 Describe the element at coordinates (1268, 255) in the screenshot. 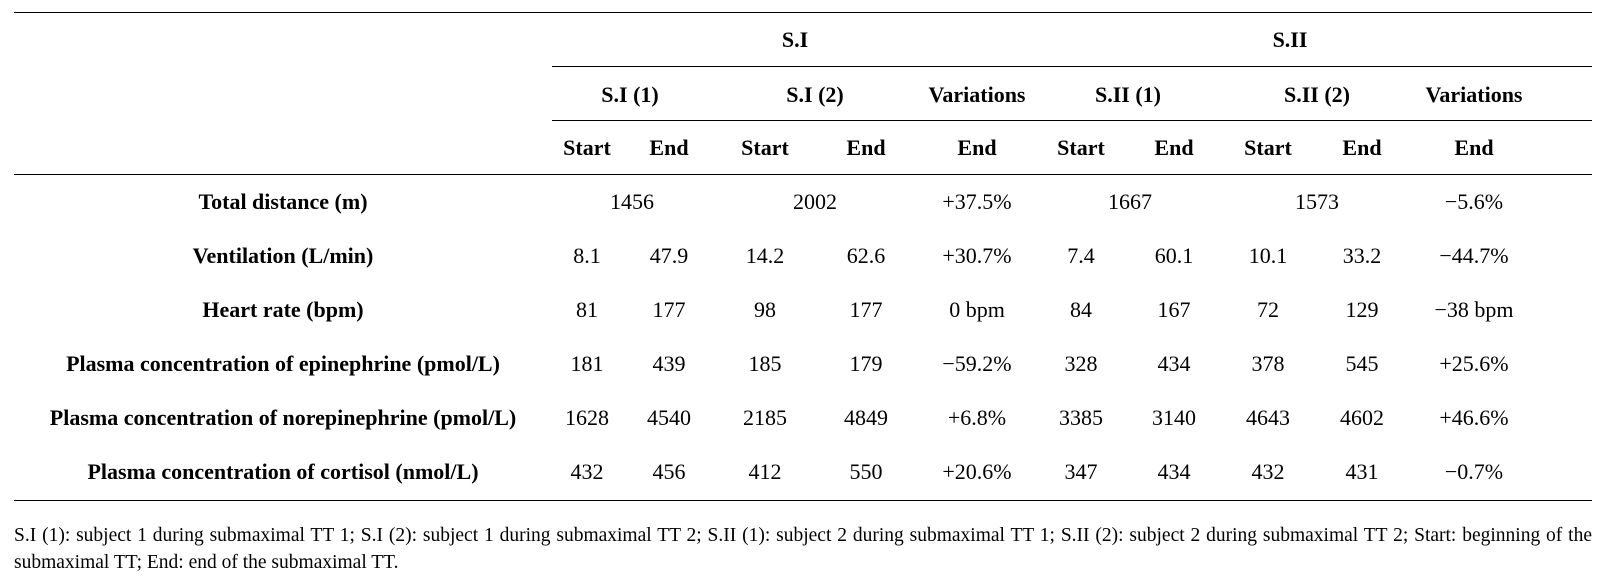

I see `table-cell: 10.1` at that location.